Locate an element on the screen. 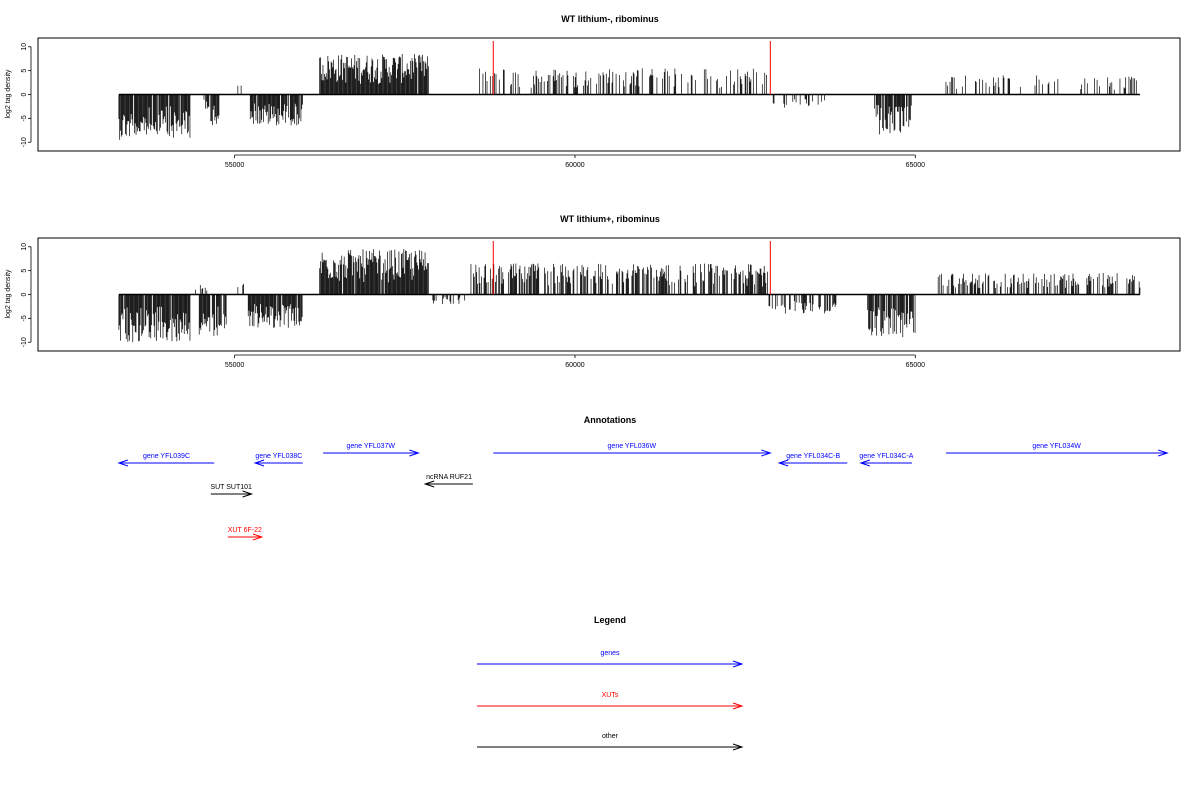 The width and height of the screenshot is (1200, 800). feature-label: gene YFL034C-B is located at coordinates (813, 456).